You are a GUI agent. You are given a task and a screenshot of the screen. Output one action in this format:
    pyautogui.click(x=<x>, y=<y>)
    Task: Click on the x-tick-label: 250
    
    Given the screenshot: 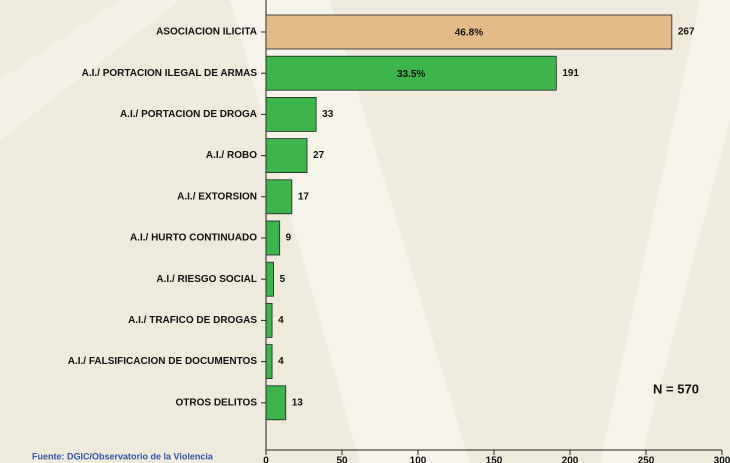 What is the action you would take?
    pyautogui.click(x=646, y=459)
    